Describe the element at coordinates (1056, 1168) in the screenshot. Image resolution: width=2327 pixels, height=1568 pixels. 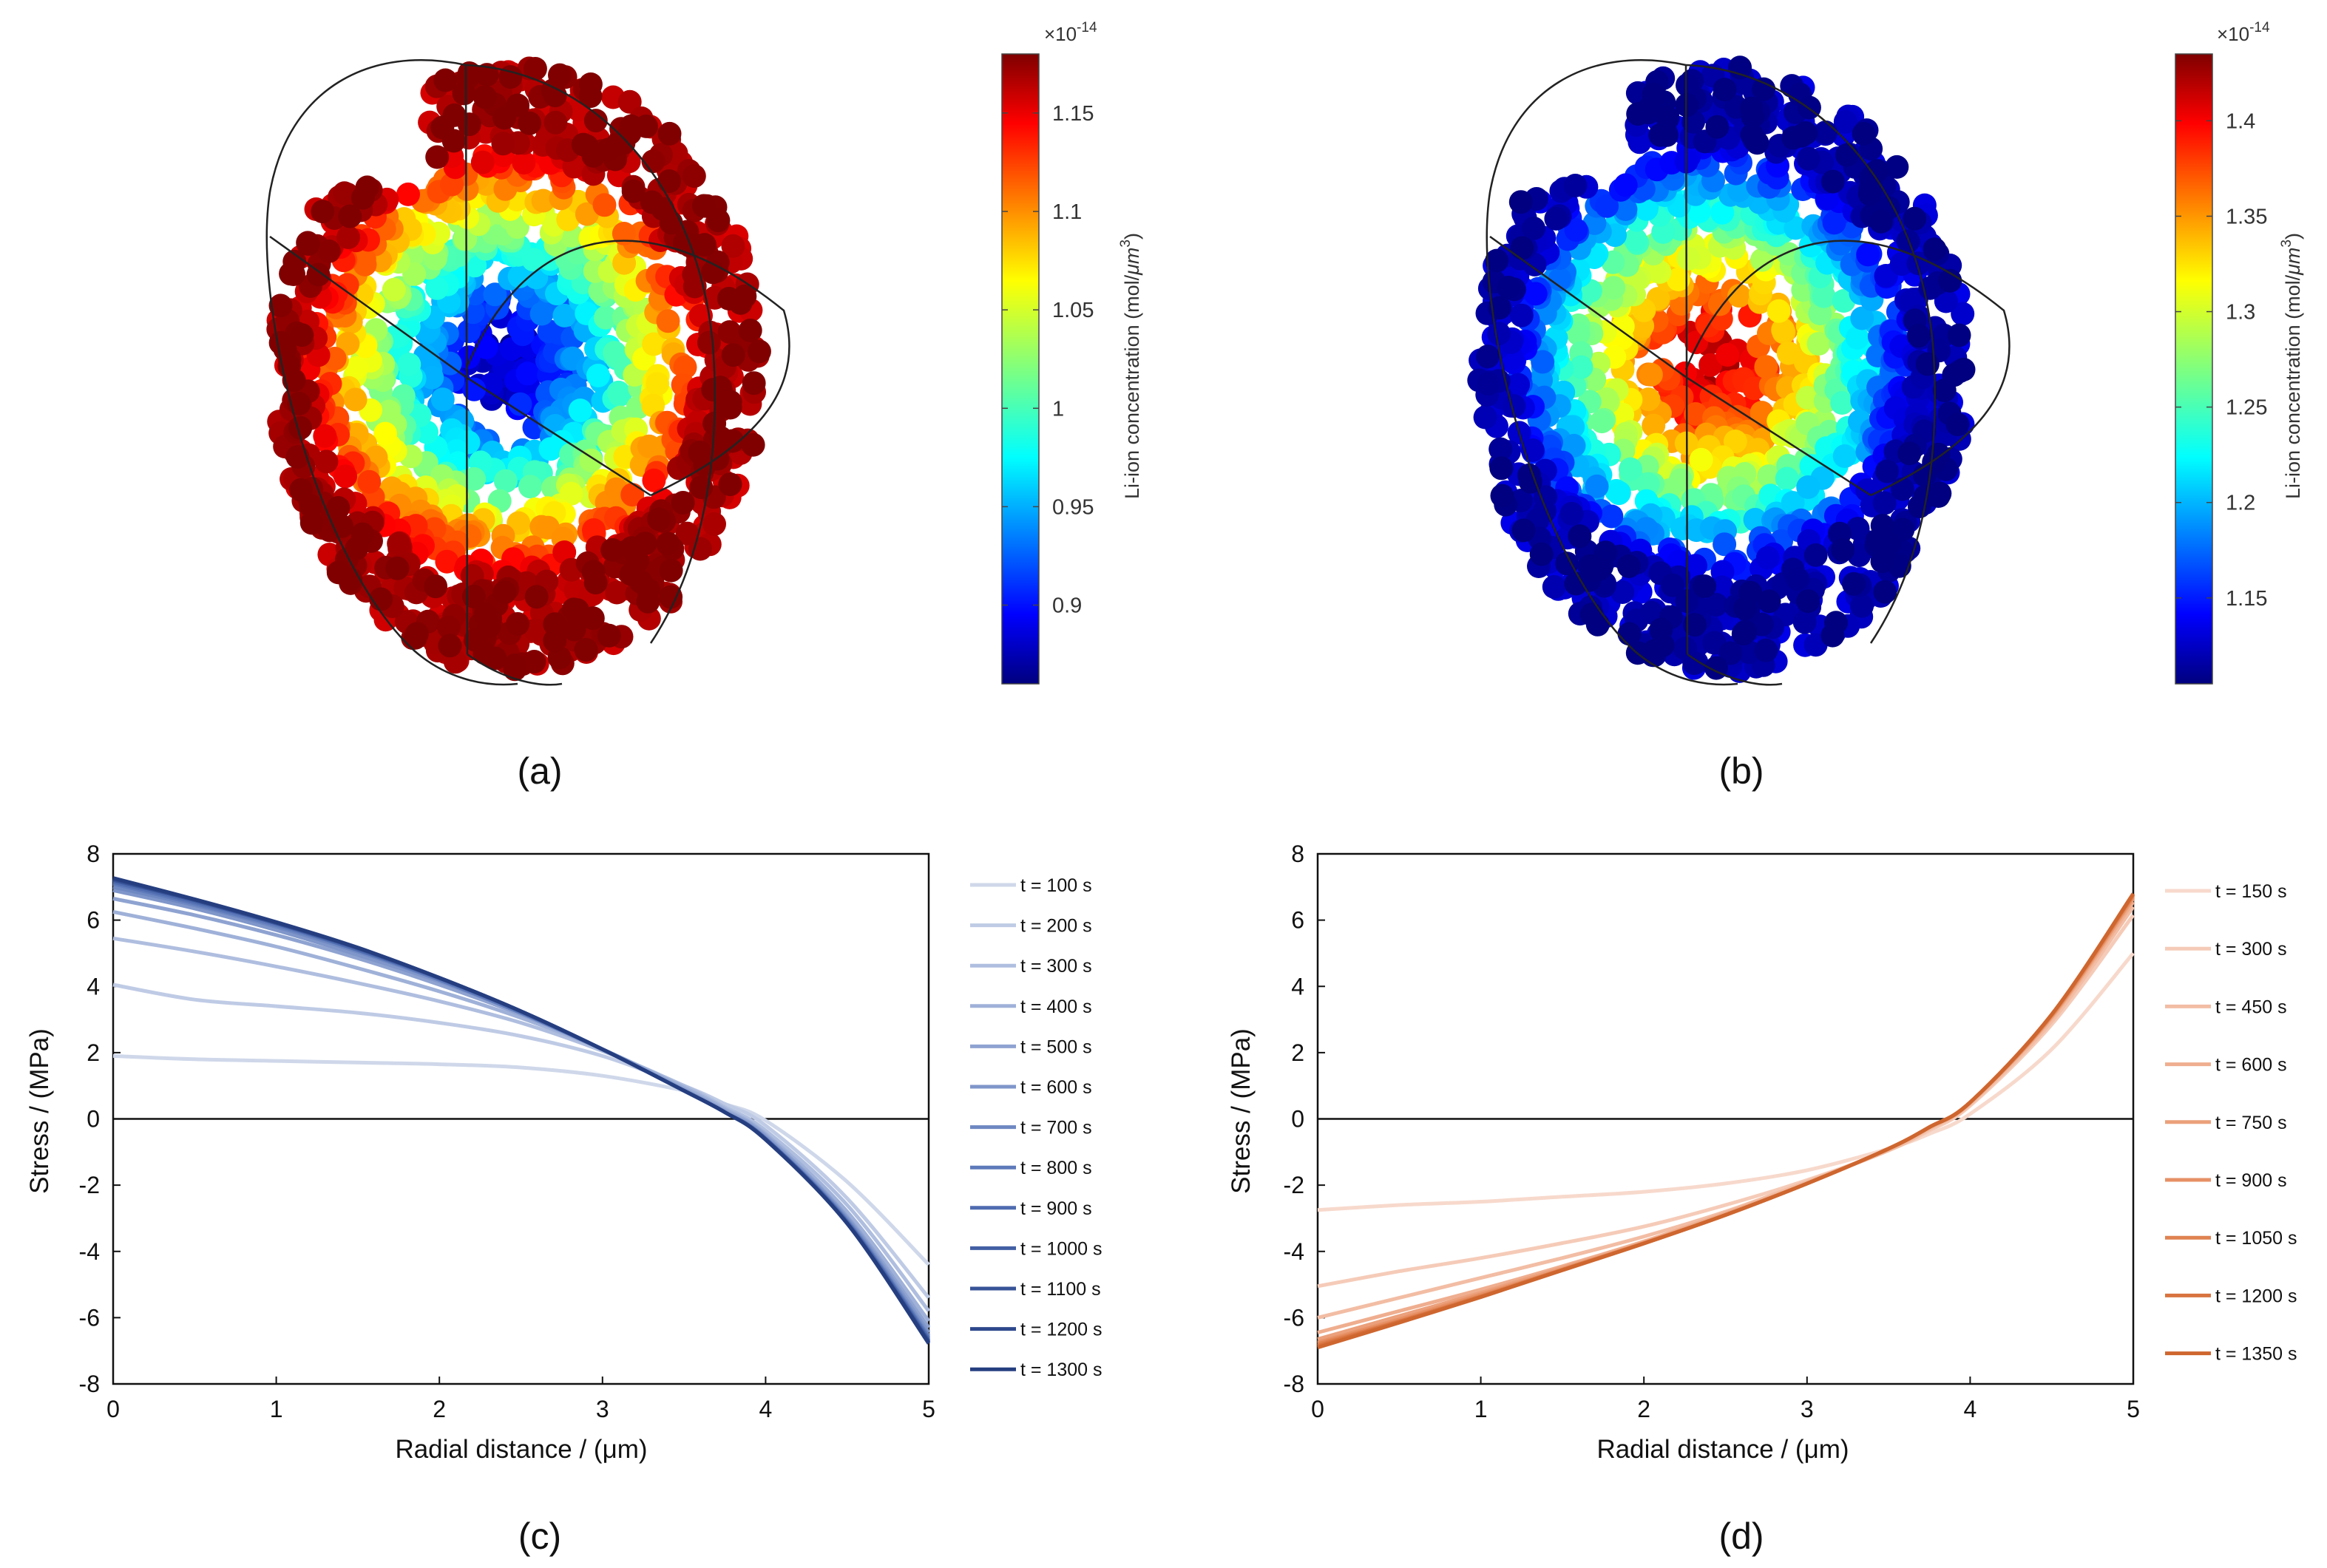
I see `legend-label: t = 800 s` at that location.